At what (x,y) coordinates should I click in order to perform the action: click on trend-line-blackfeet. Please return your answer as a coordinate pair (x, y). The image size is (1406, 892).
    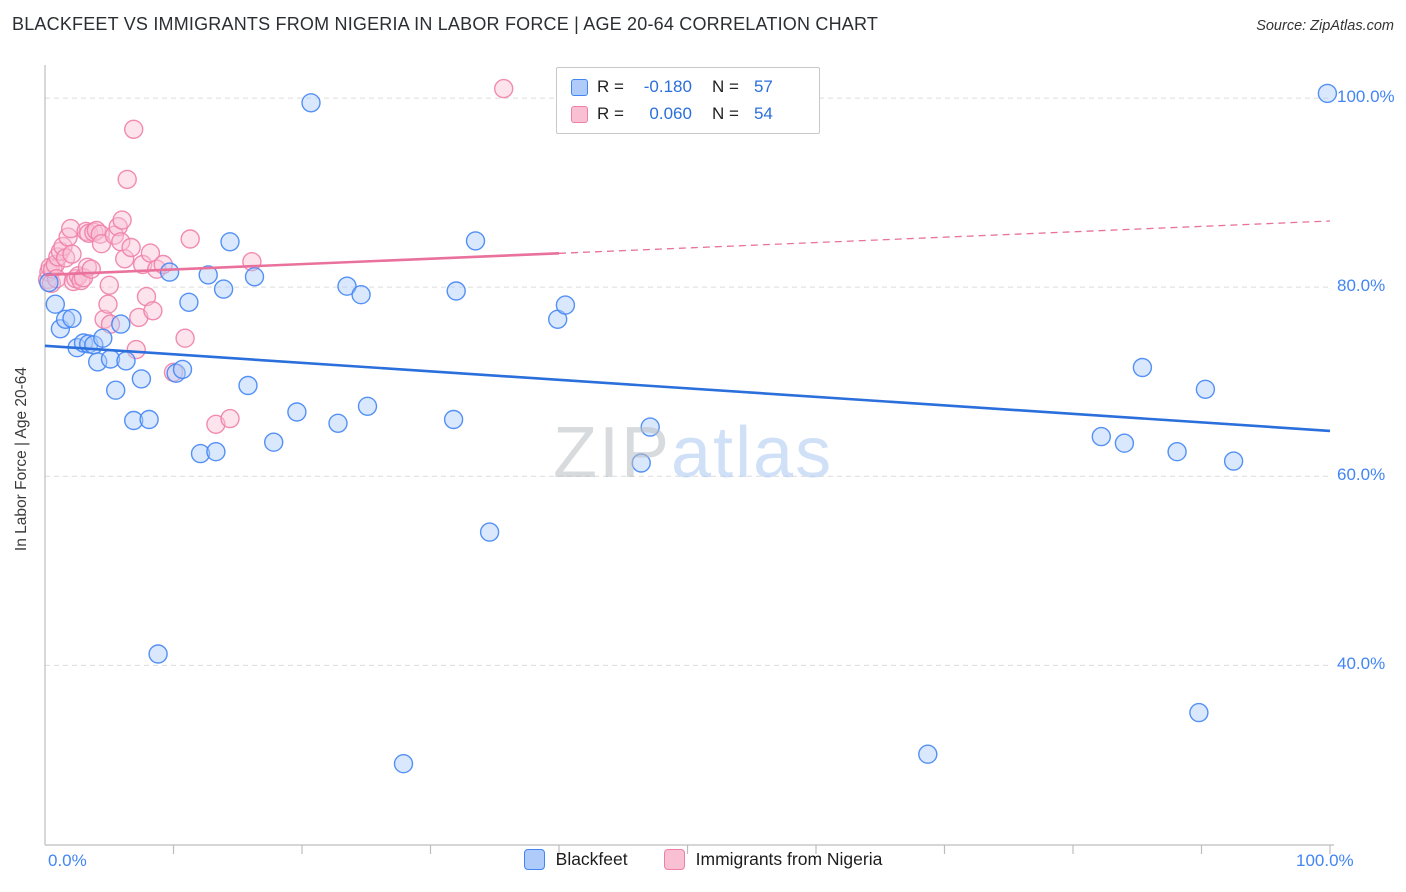
    Looking at the image, I should click on (687, 388).